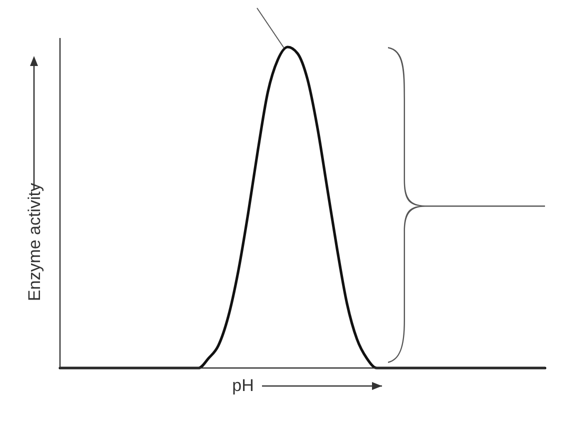 The width and height of the screenshot is (572, 427). What do you see at coordinates (243, 385) in the screenshot?
I see `x-axis-title: pH` at bounding box center [243, 385].